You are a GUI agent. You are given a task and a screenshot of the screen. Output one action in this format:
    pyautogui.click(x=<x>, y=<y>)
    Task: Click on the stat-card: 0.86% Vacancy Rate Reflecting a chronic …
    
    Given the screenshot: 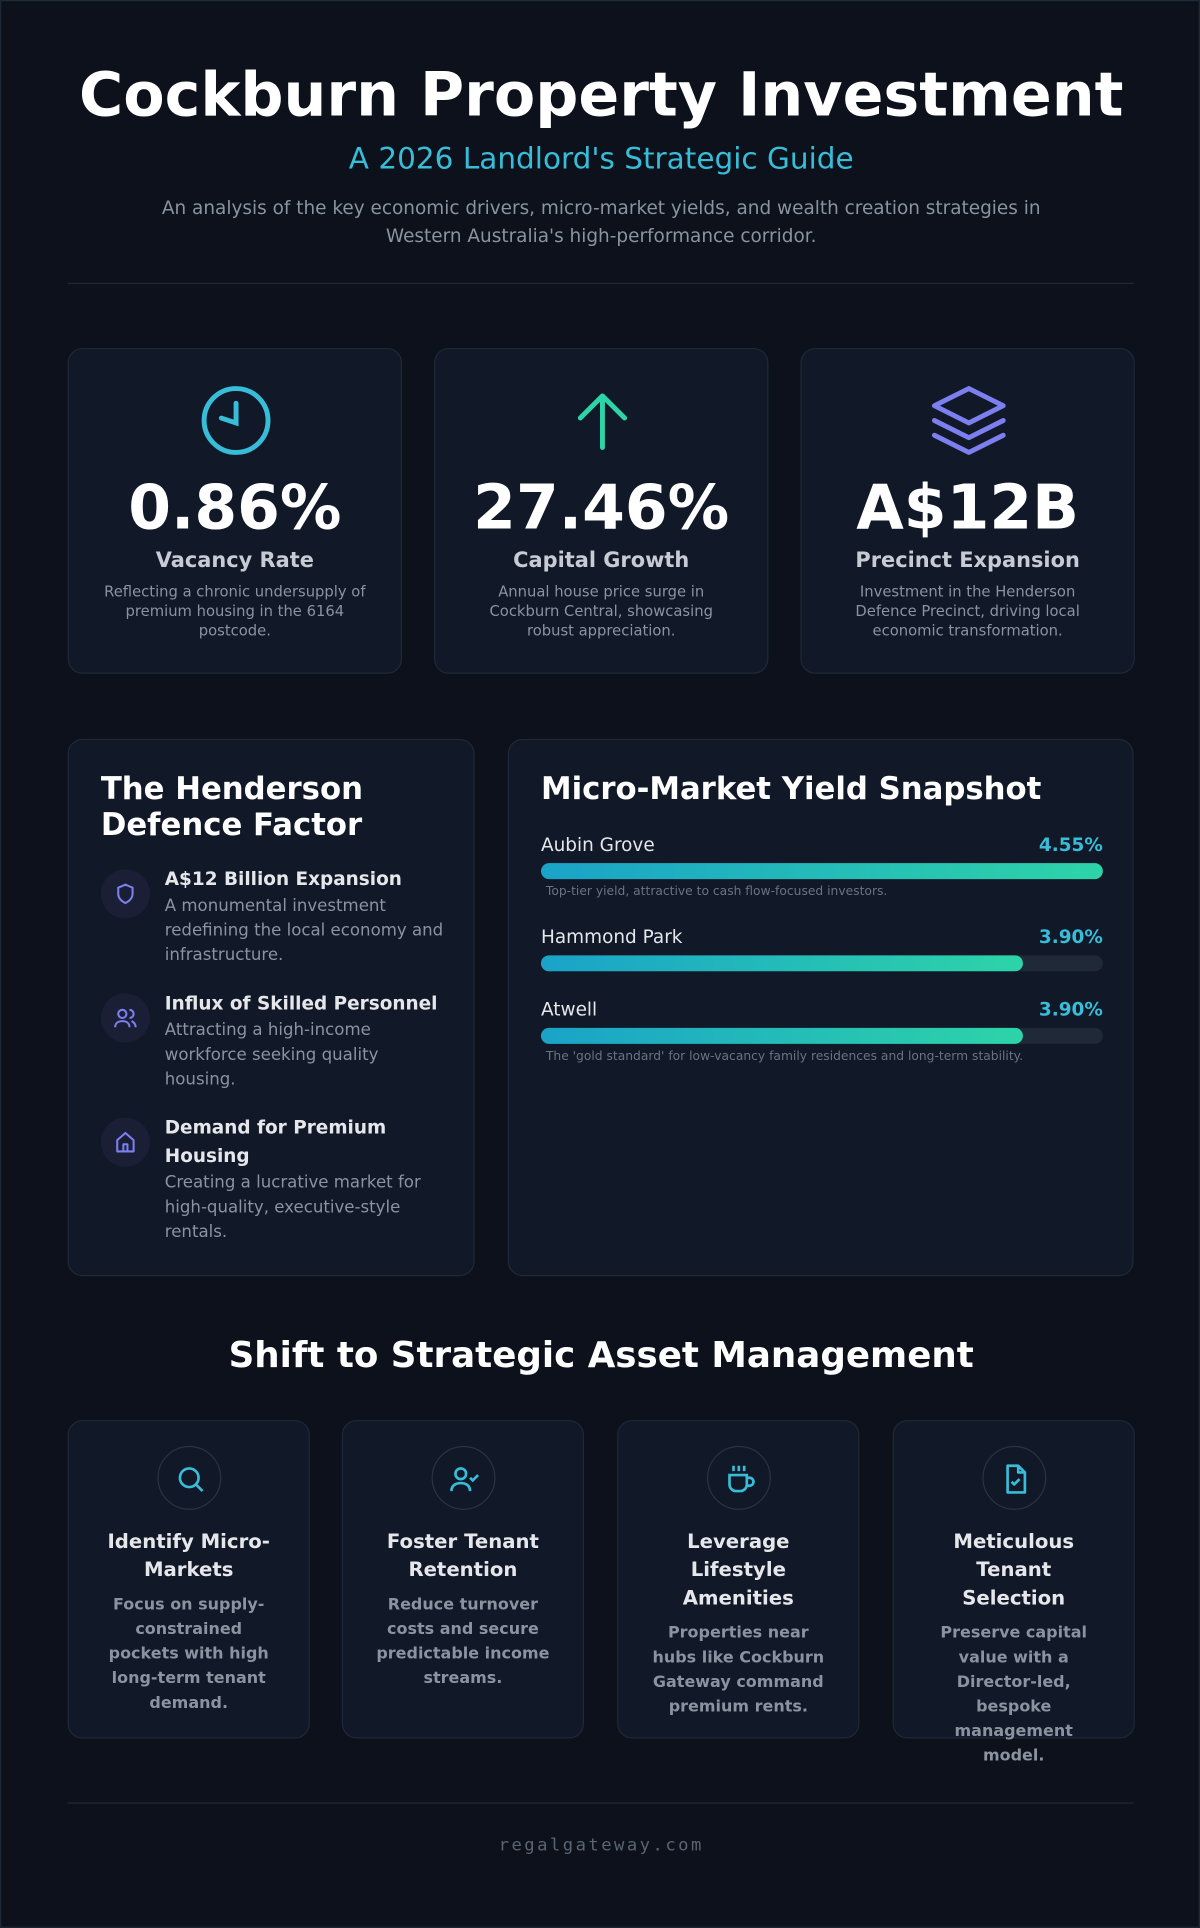 What is the action you would take?
    pyautogui.click(x=235, y=510)
    